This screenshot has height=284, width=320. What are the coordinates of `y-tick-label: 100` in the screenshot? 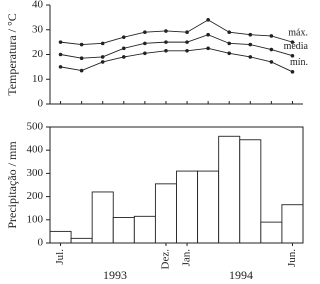 It's located at (35, 219).